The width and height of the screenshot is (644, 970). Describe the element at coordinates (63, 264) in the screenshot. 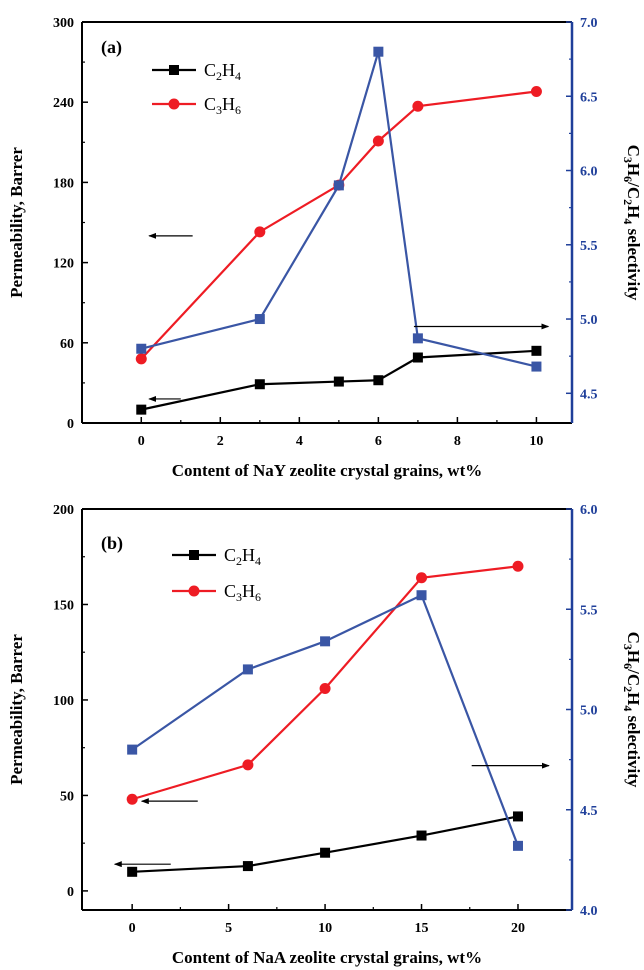

I see `y-tick-label: 120` at that location.